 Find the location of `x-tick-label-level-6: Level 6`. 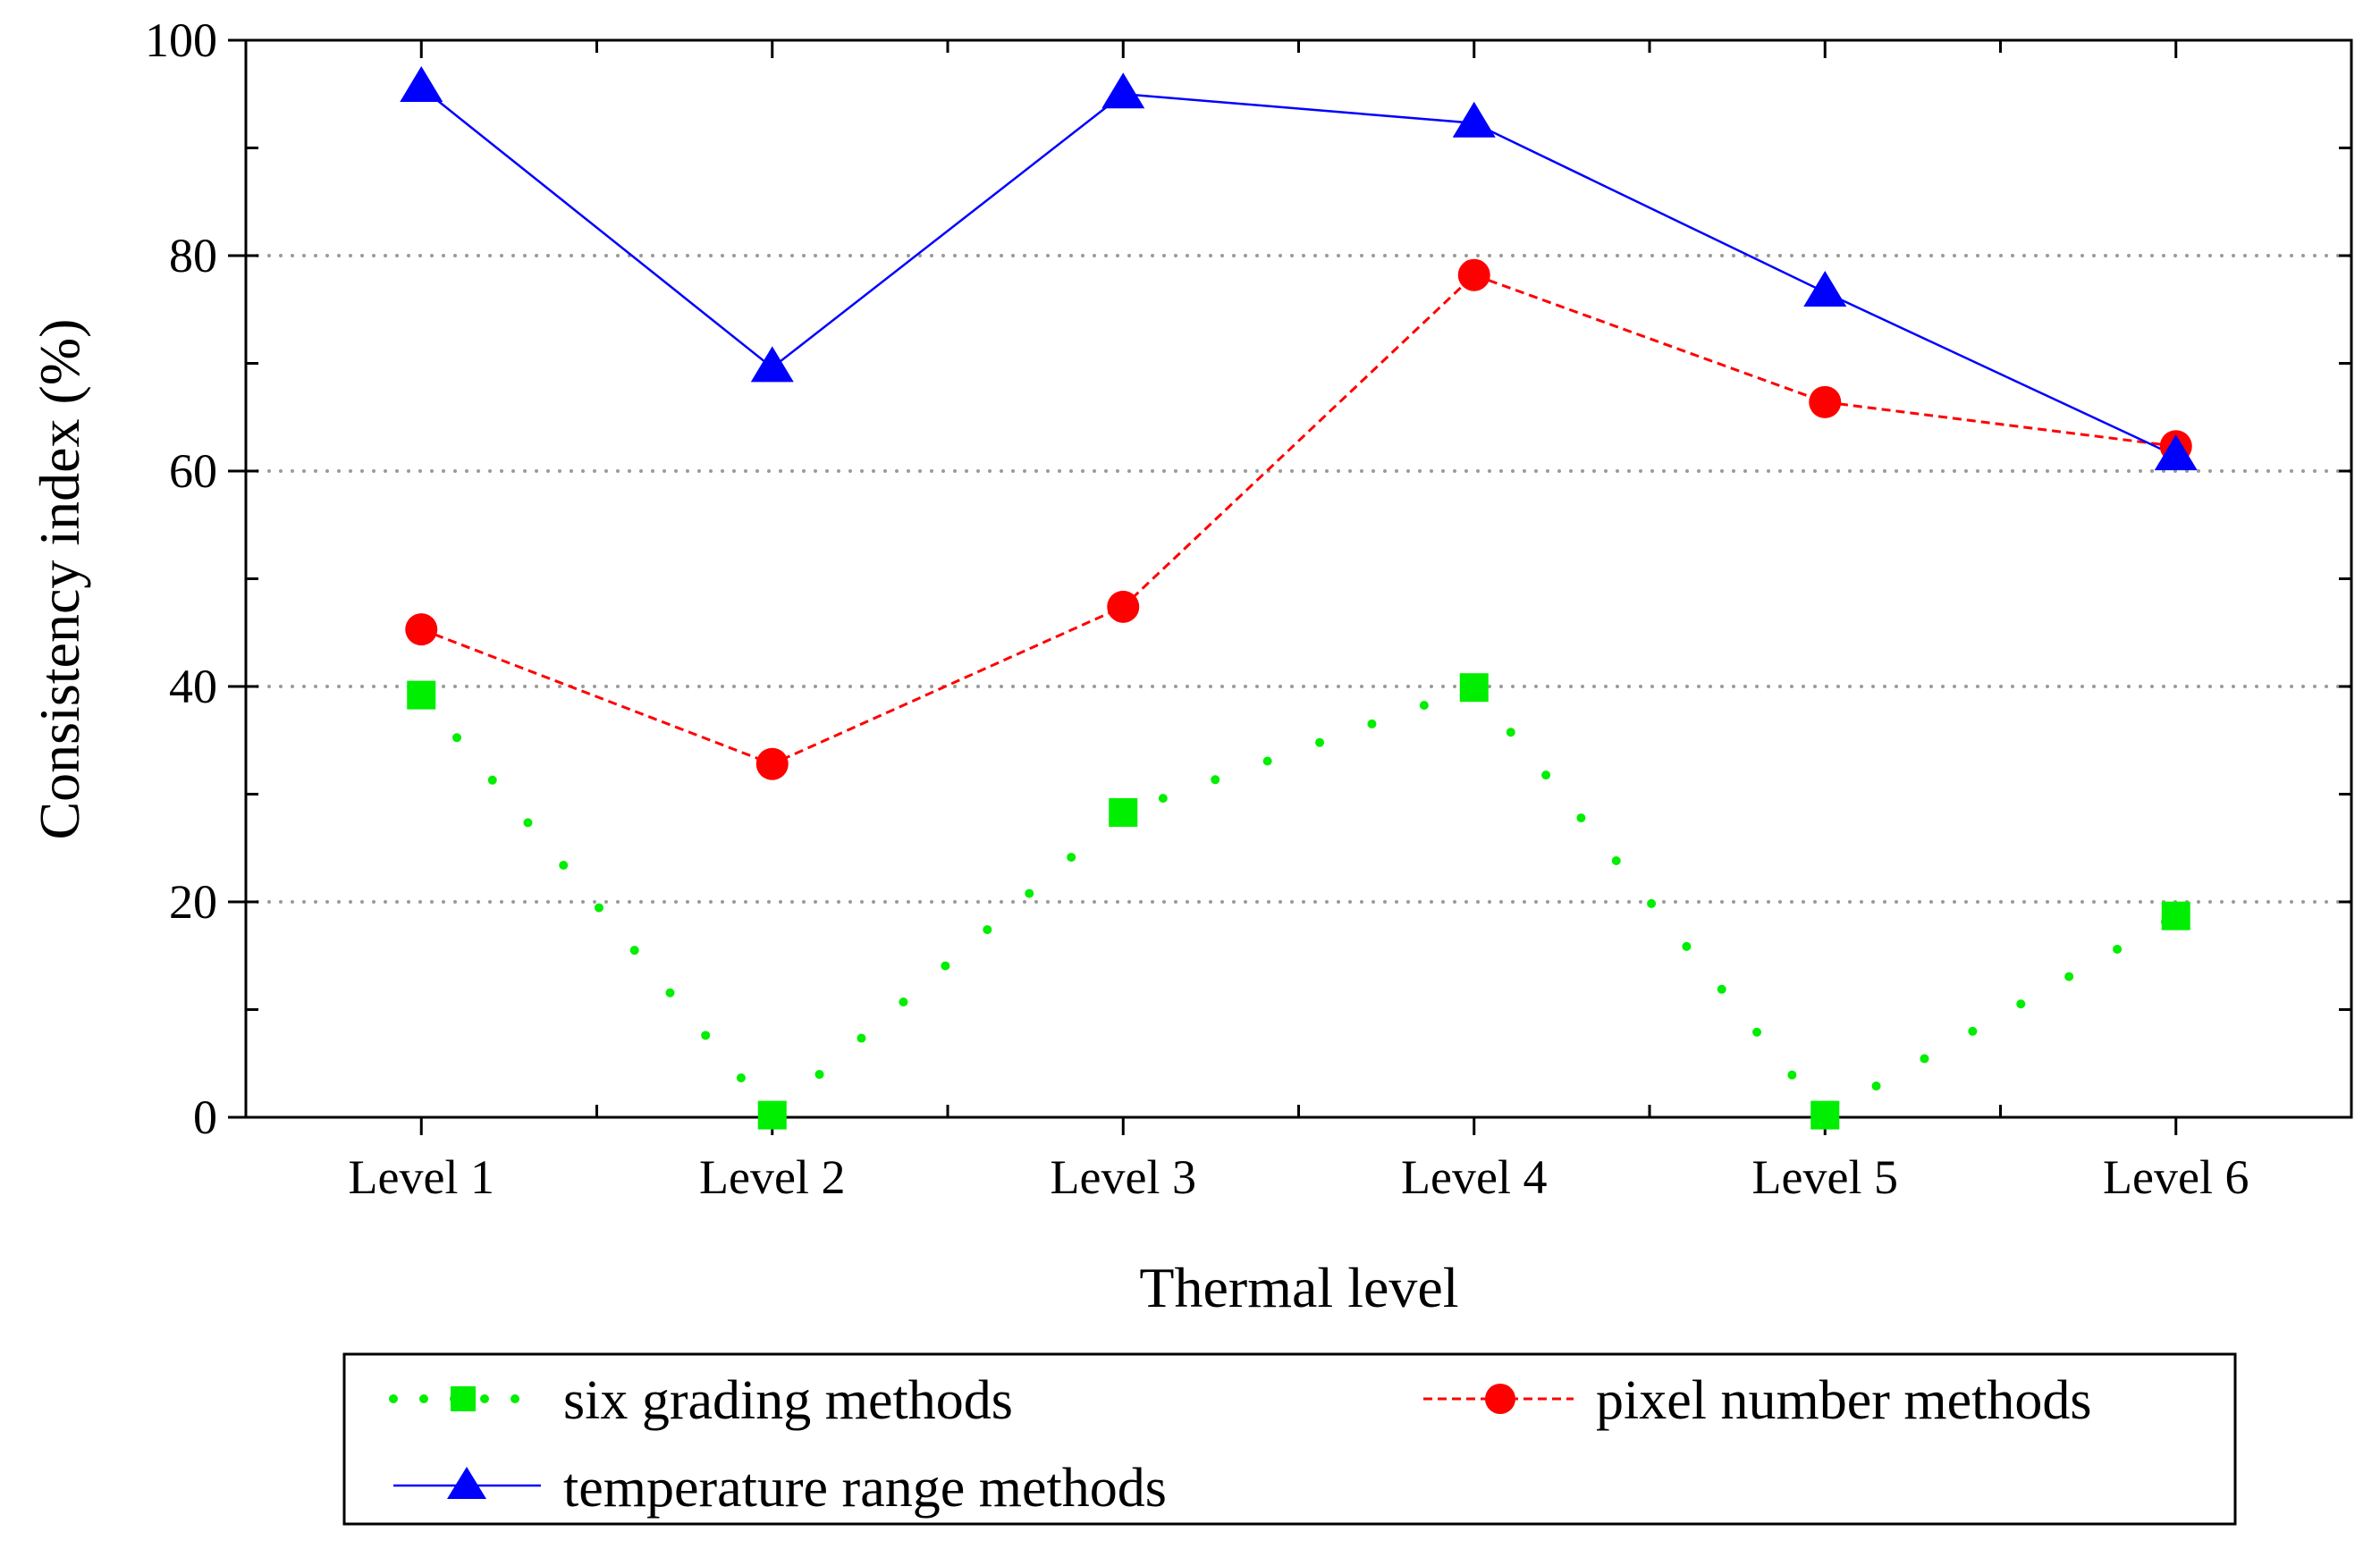

x-tick-label-level-6: Level 6 is located at coordinates (2176, 1177).